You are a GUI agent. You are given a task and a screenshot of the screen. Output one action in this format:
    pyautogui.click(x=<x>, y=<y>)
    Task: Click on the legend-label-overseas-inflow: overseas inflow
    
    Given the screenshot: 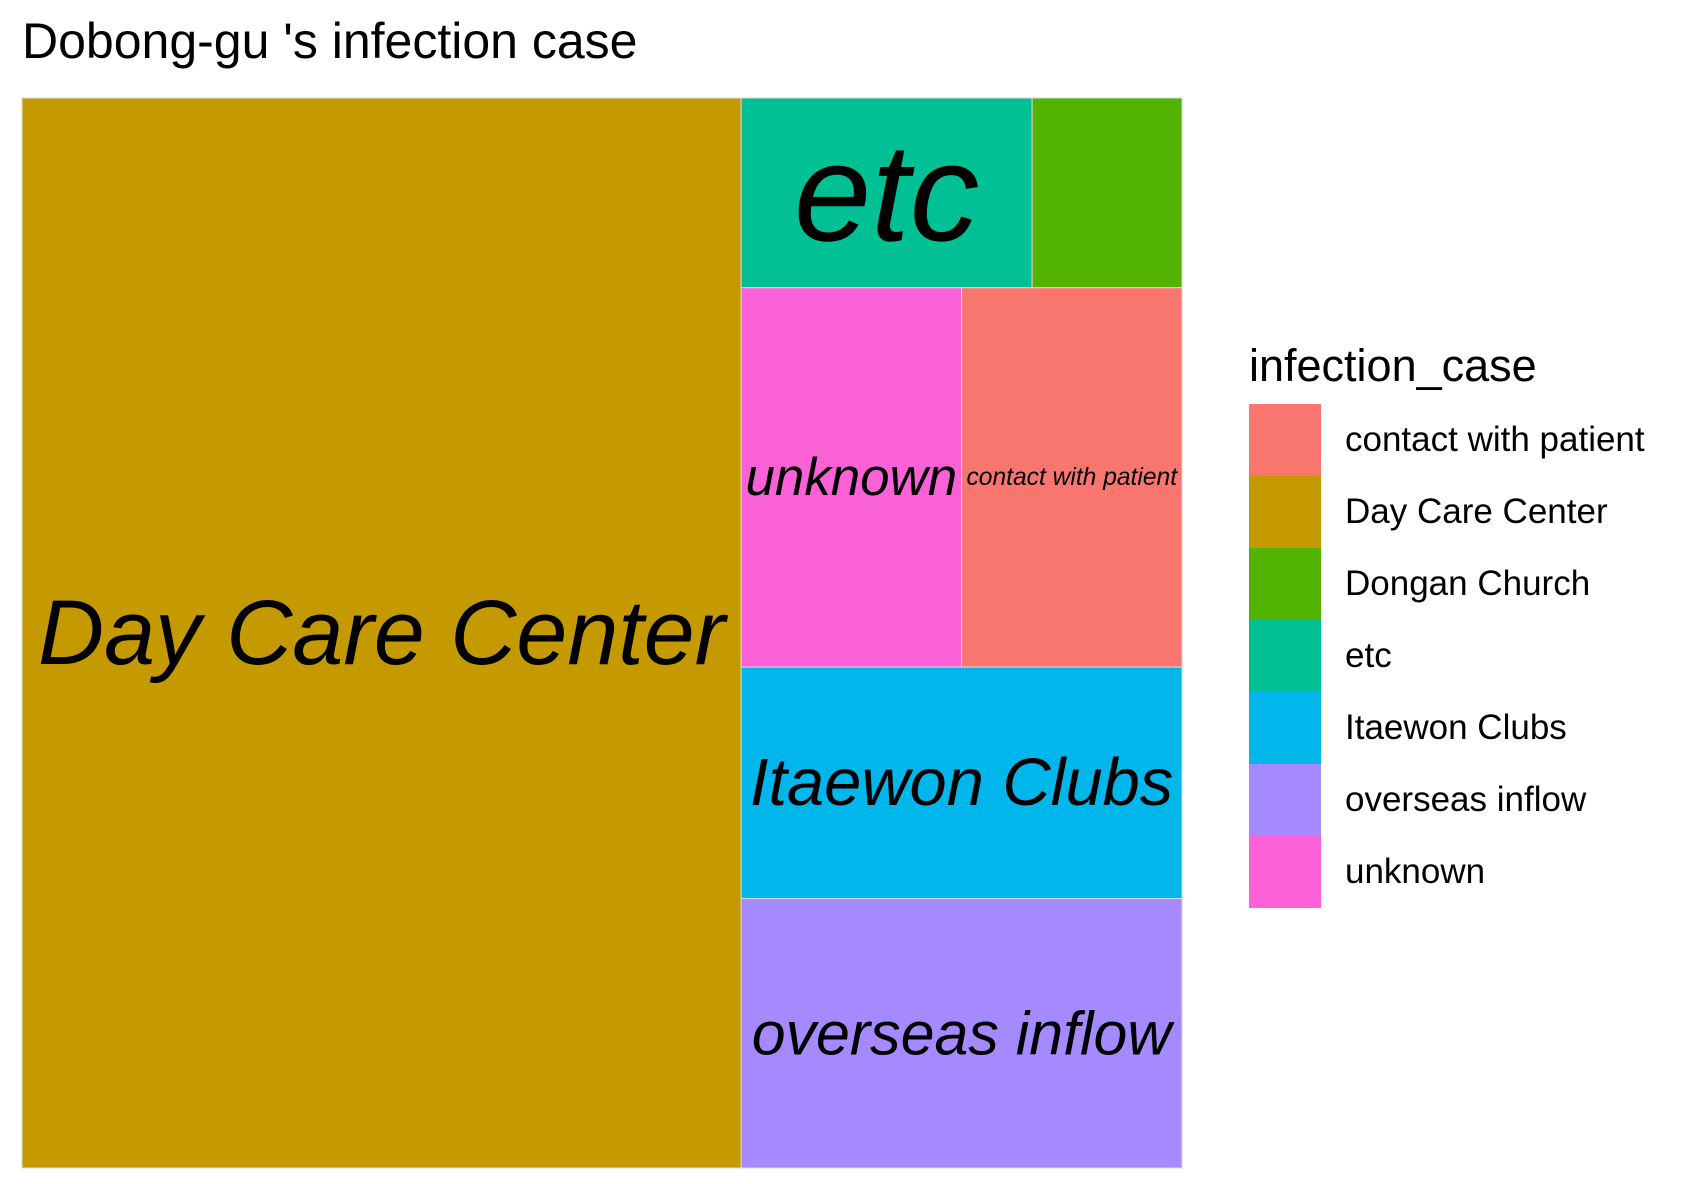 What is the action you would take?
    pyautogui.click(x=1466, y=799)
    